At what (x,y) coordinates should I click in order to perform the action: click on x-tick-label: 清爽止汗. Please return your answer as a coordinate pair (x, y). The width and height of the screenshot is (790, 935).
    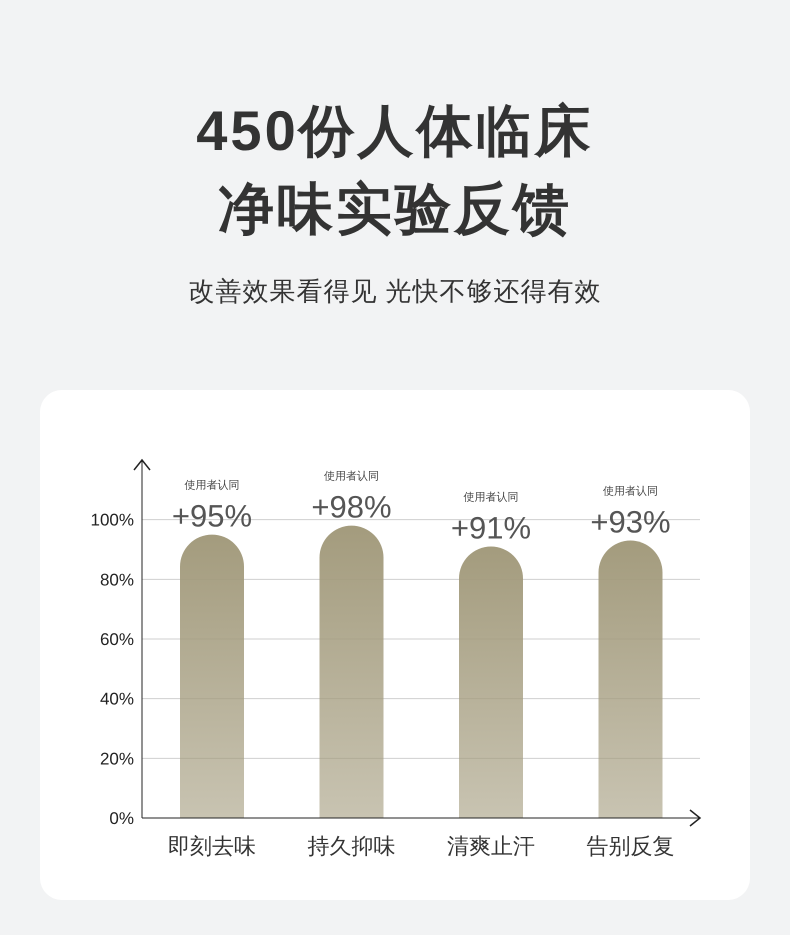
    Looking at the image, I should click on (490, 846).